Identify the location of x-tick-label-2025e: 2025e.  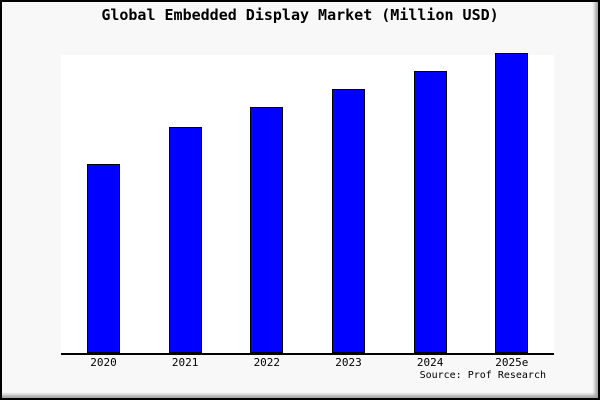
(512, 362).